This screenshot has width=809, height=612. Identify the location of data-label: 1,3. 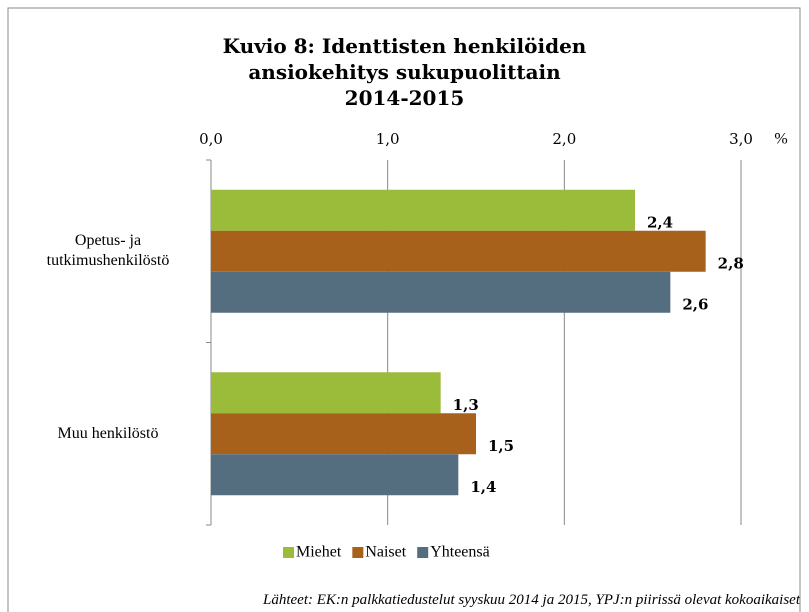
(466, 405).